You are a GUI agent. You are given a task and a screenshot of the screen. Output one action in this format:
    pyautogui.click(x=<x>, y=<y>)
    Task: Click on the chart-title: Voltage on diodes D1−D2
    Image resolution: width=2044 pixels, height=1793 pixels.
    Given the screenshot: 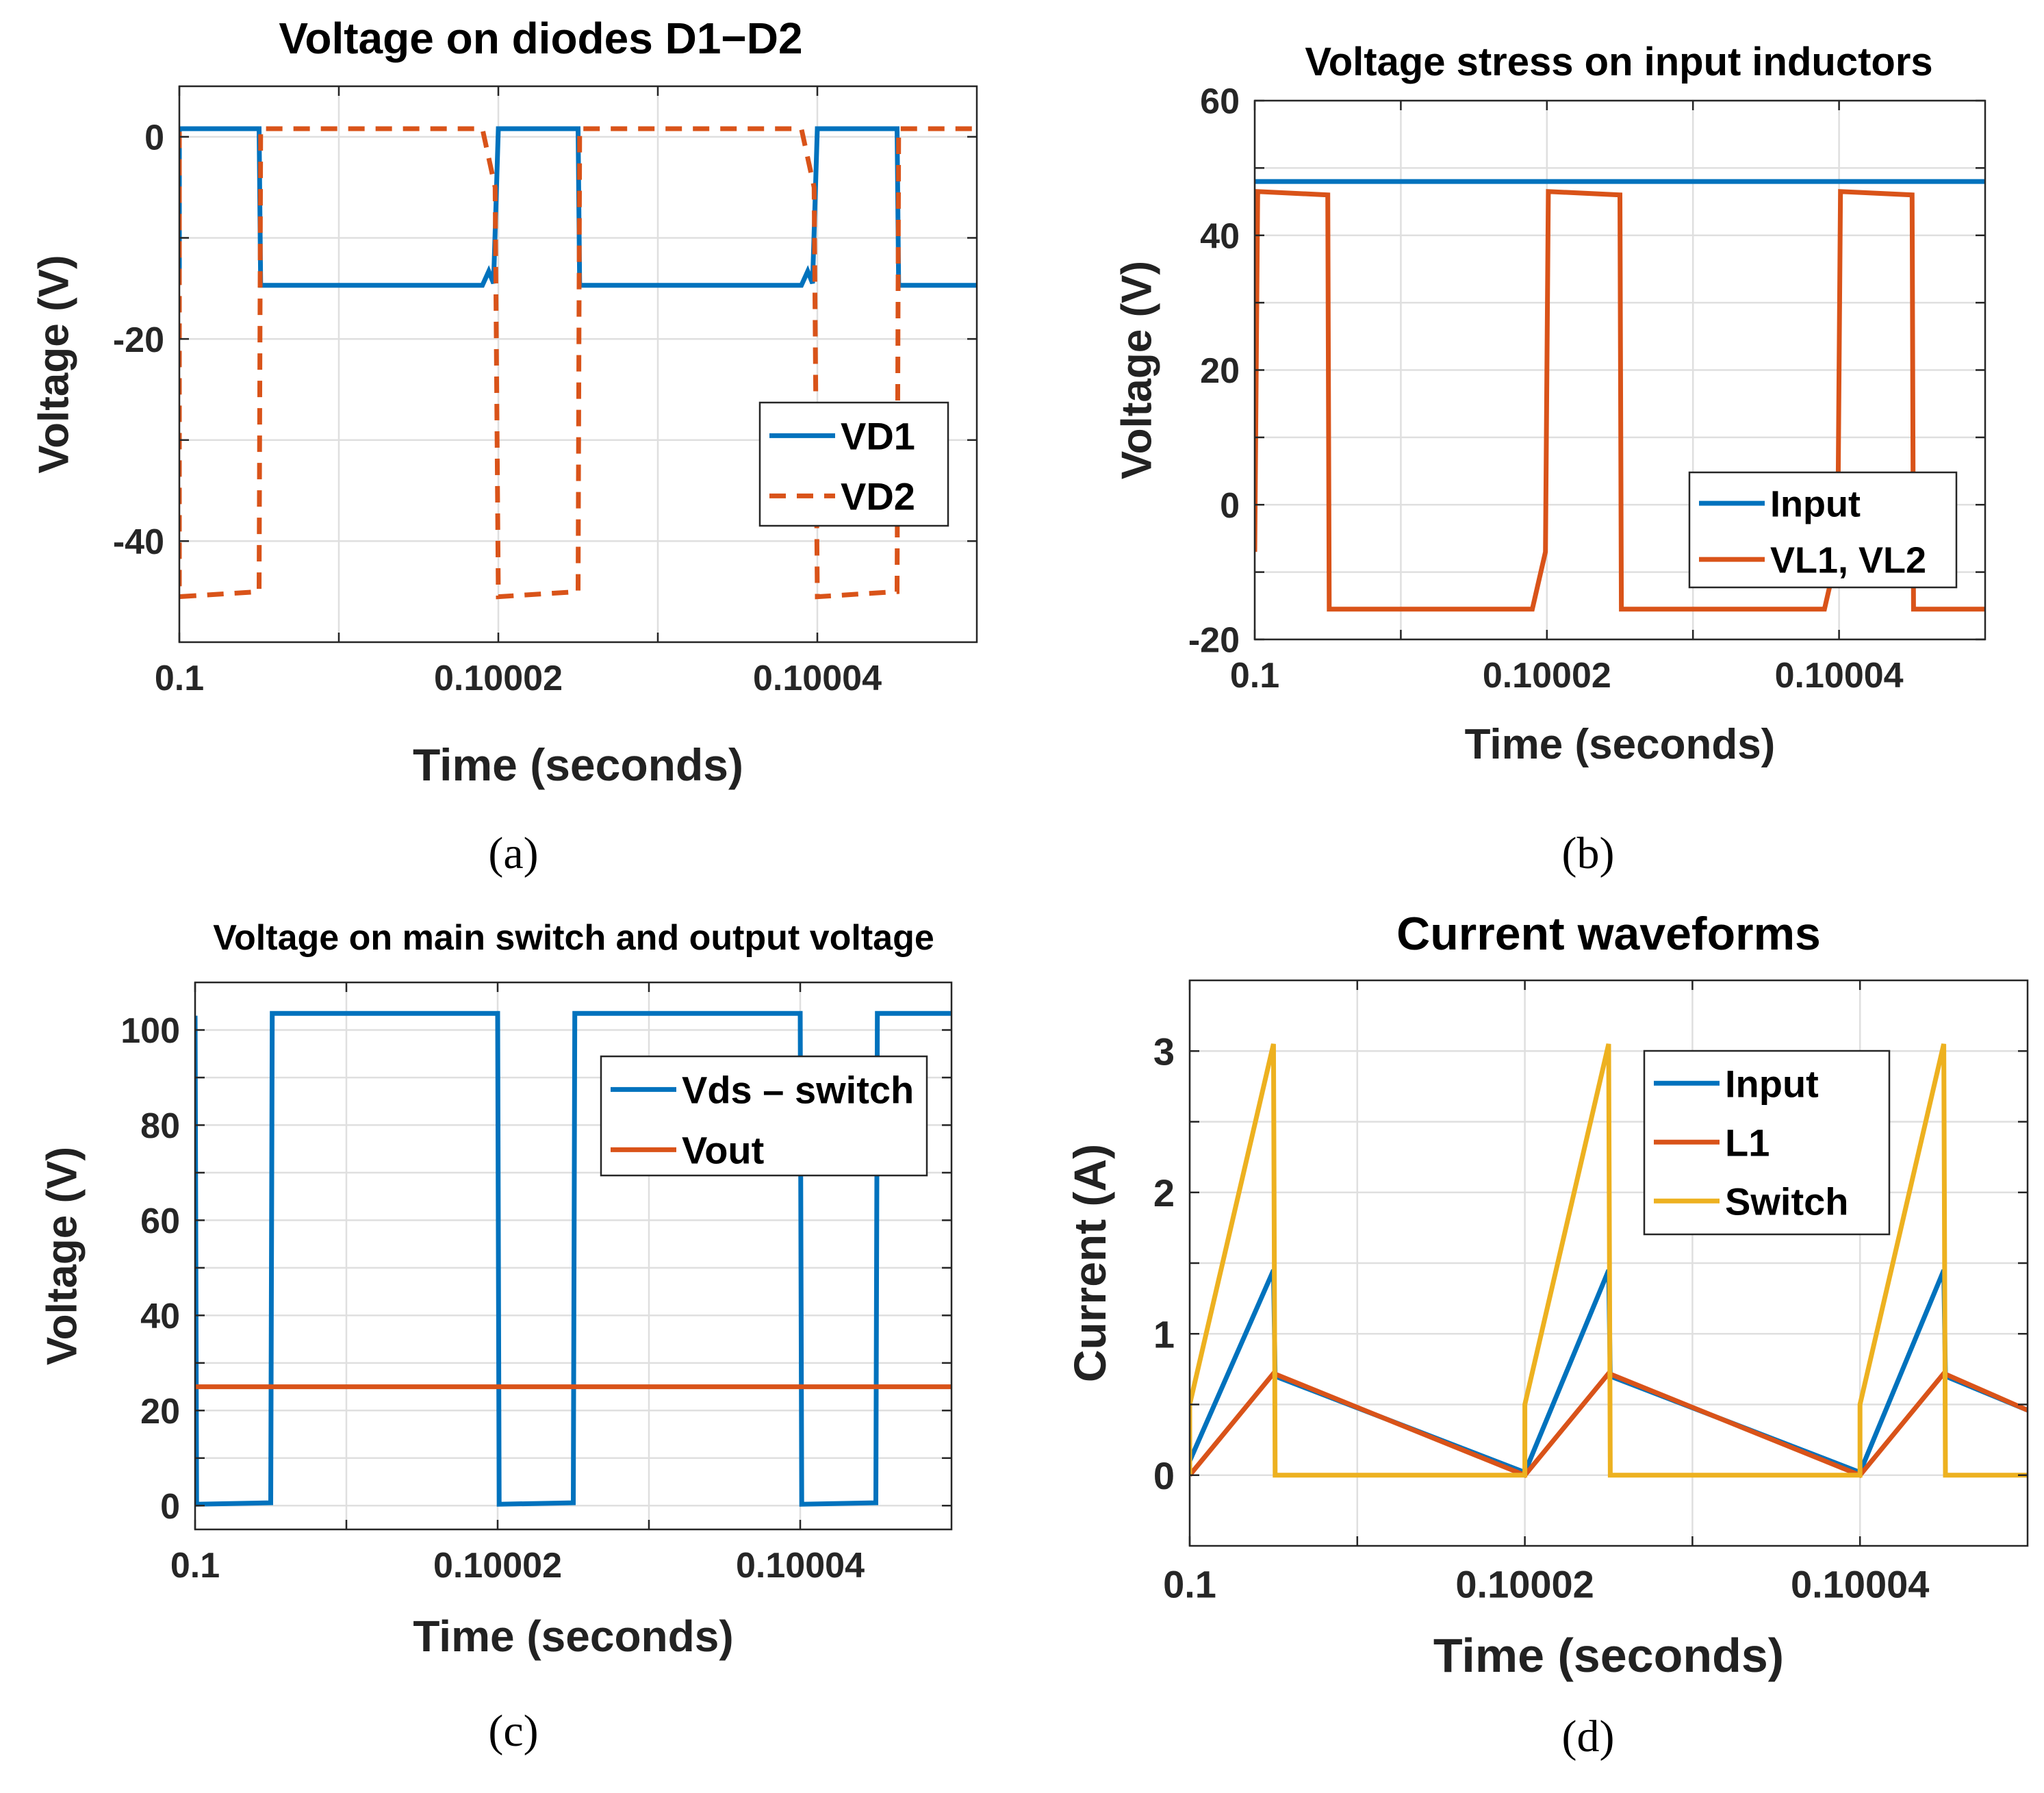 What is the action you would take?
    pyautogui.click(x=540, y=38)
    